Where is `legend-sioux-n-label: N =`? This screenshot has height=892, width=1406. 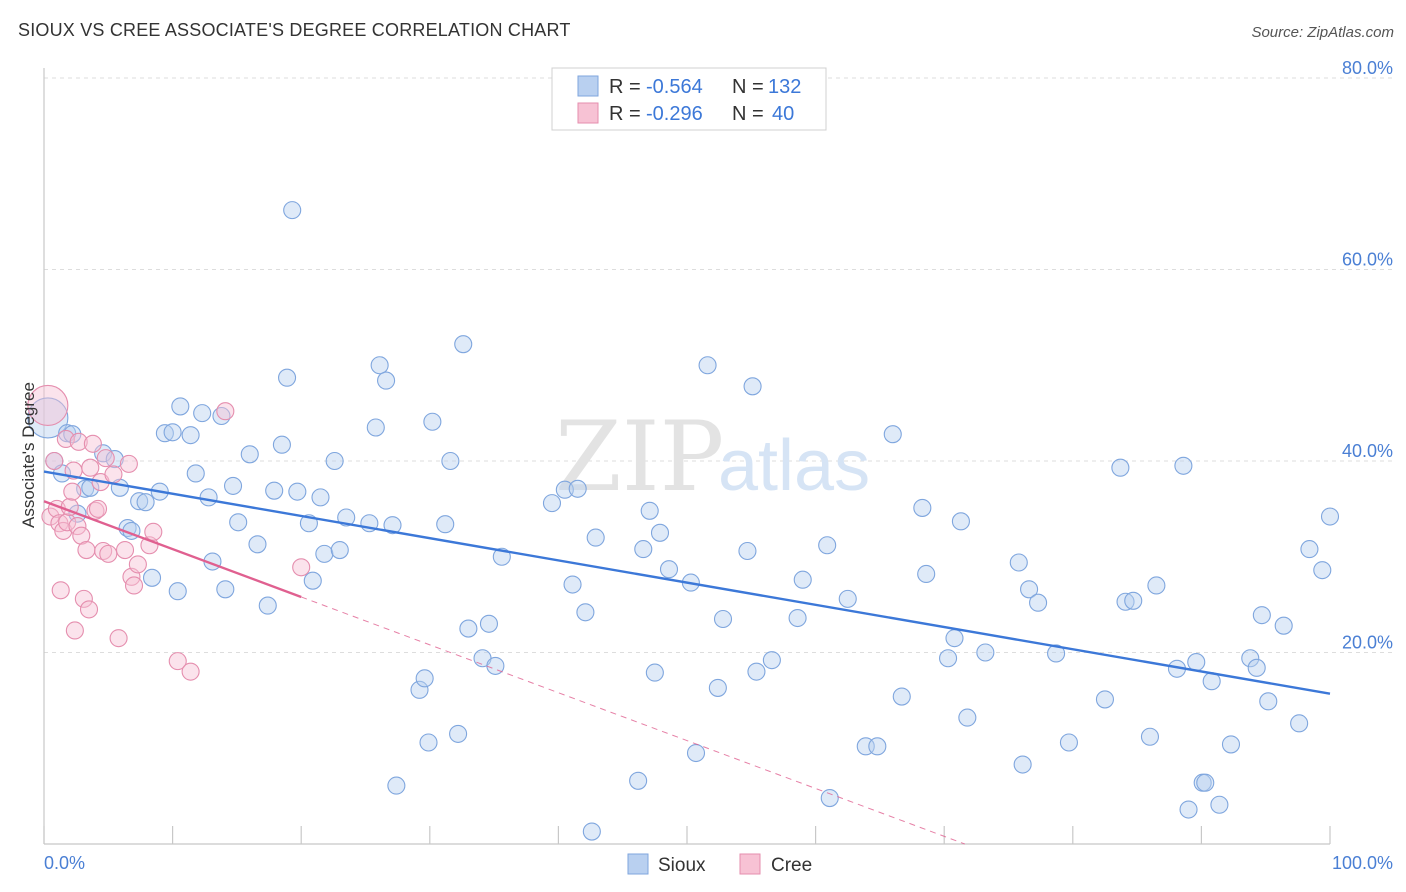
legend-sioux-n-label: N = is located at coordinates (748, 87).